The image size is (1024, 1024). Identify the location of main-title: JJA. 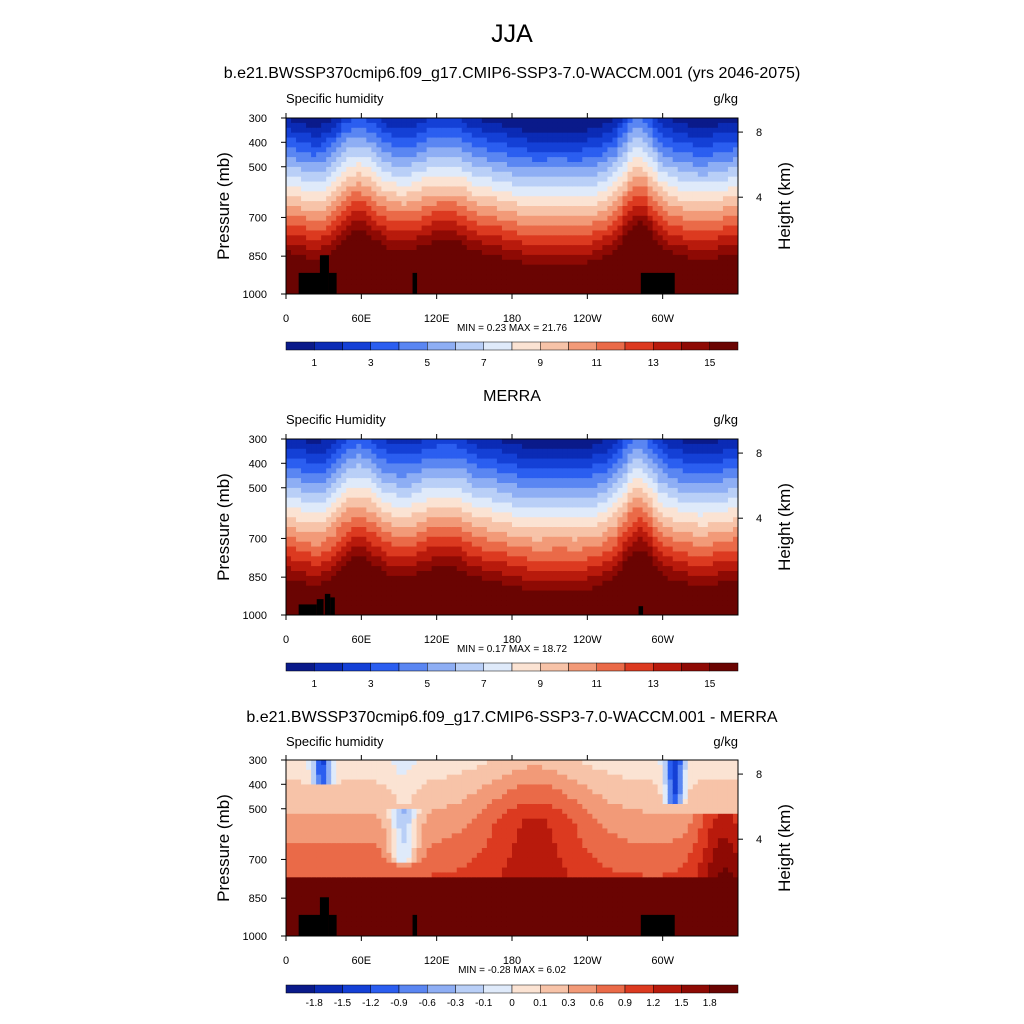
(512, 34).